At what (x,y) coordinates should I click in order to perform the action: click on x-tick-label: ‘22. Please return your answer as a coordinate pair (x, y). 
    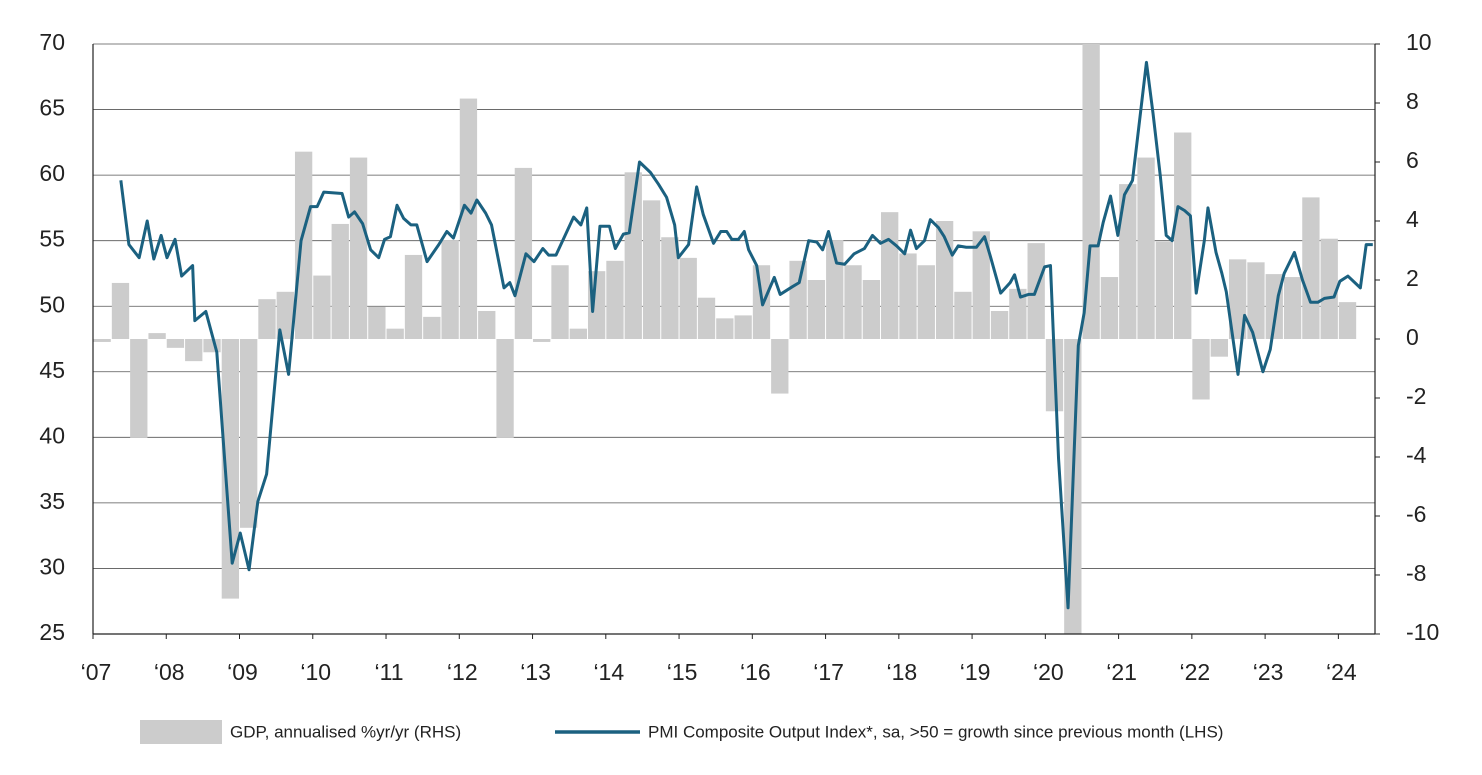
    Looking at the image, I should click on (1195, 672).